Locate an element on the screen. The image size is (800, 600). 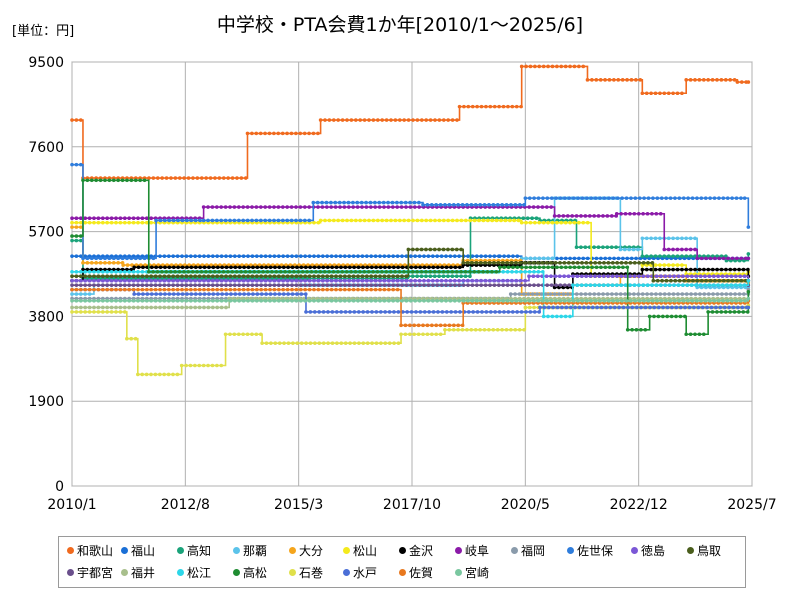
legend-item: 鳥取 is located at coordinates (704, 550).